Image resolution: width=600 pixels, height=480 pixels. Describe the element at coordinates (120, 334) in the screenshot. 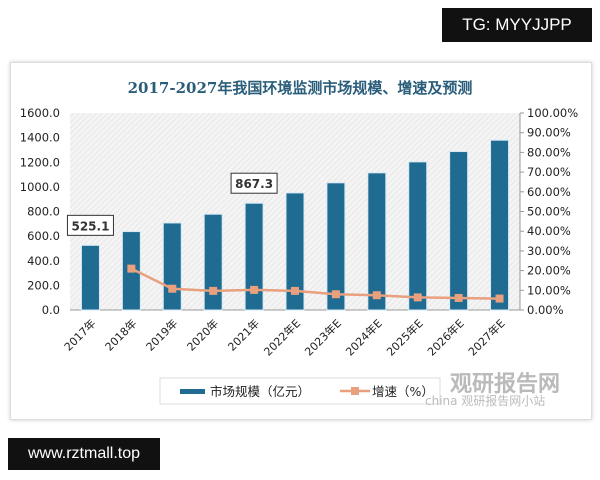

I see `x-tick-label: 2018年` at that location.